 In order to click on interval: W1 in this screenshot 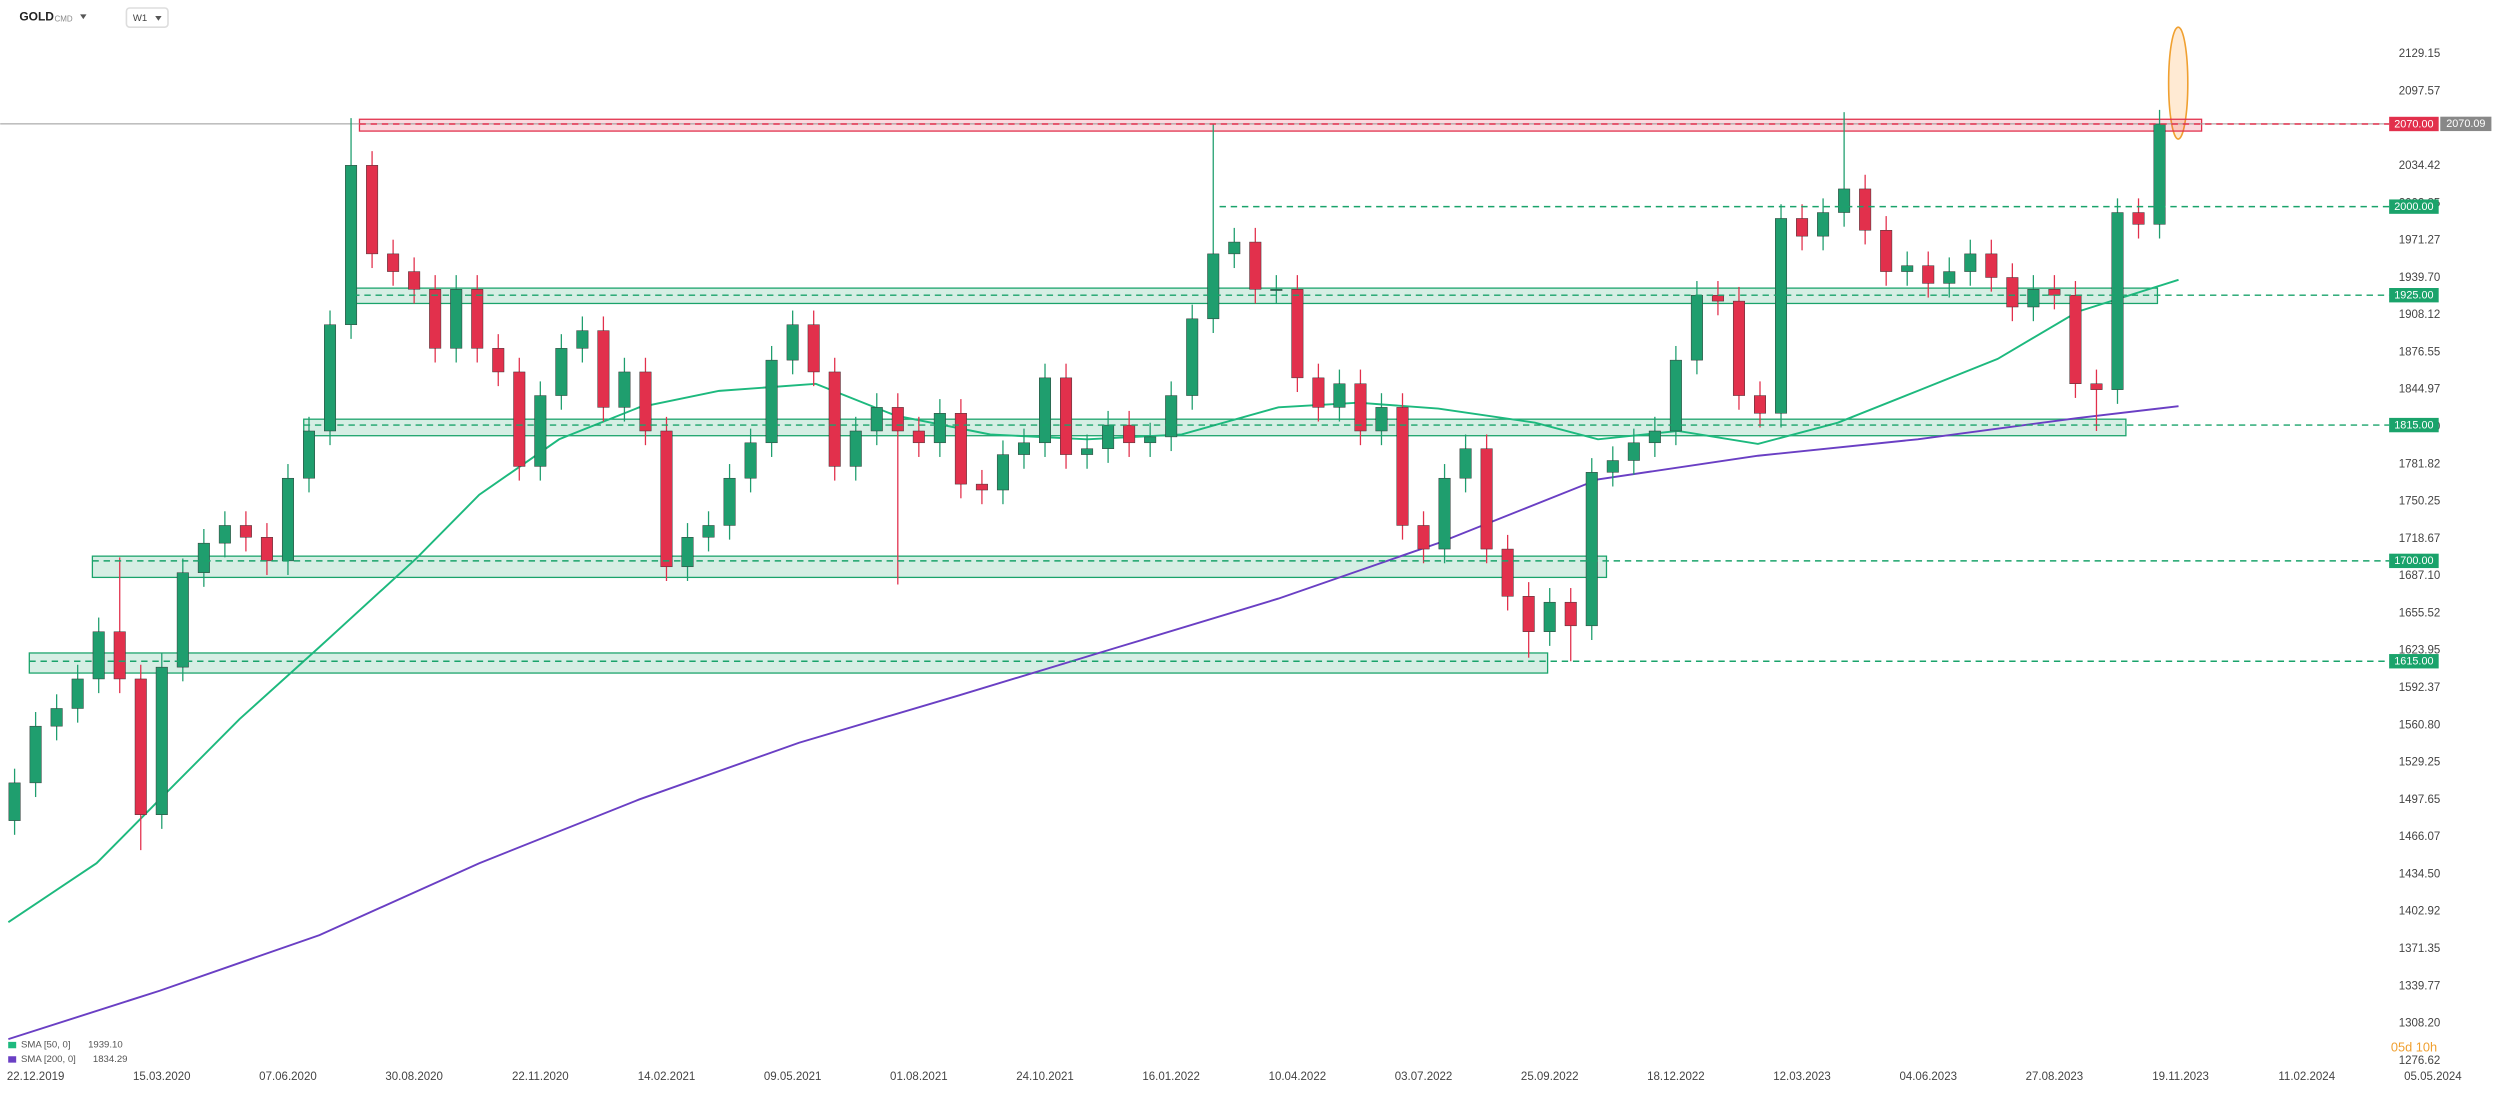, I will do `click(140, 18)`.